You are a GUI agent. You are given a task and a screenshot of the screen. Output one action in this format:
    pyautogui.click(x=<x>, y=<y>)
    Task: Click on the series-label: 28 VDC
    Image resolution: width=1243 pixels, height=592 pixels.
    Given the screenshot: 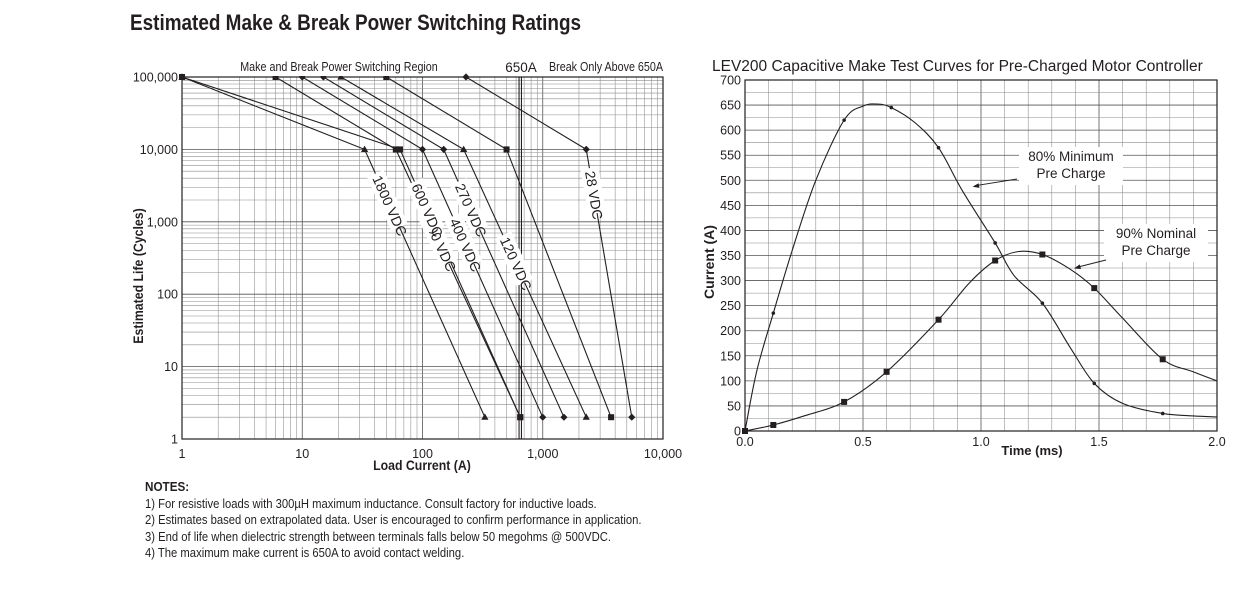 What is the action you would take?
    pyautogui.click(x=593, y=193)
    